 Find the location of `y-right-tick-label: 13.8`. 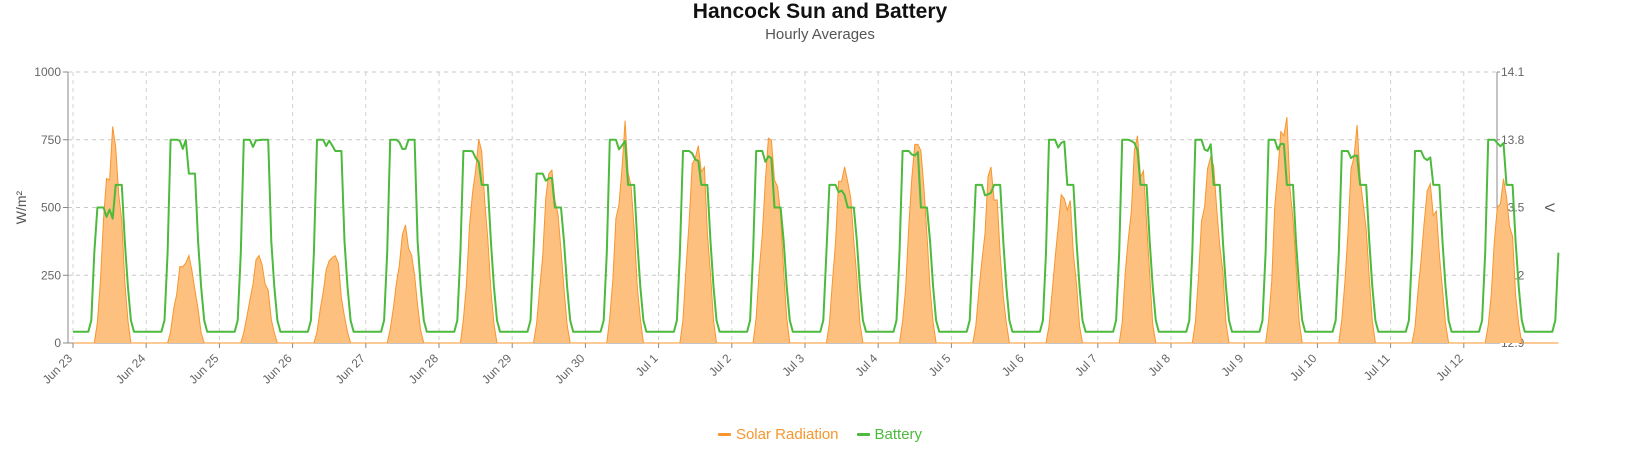

y-right-tick-label: 13.8 is located at coordinates (1513, 140).